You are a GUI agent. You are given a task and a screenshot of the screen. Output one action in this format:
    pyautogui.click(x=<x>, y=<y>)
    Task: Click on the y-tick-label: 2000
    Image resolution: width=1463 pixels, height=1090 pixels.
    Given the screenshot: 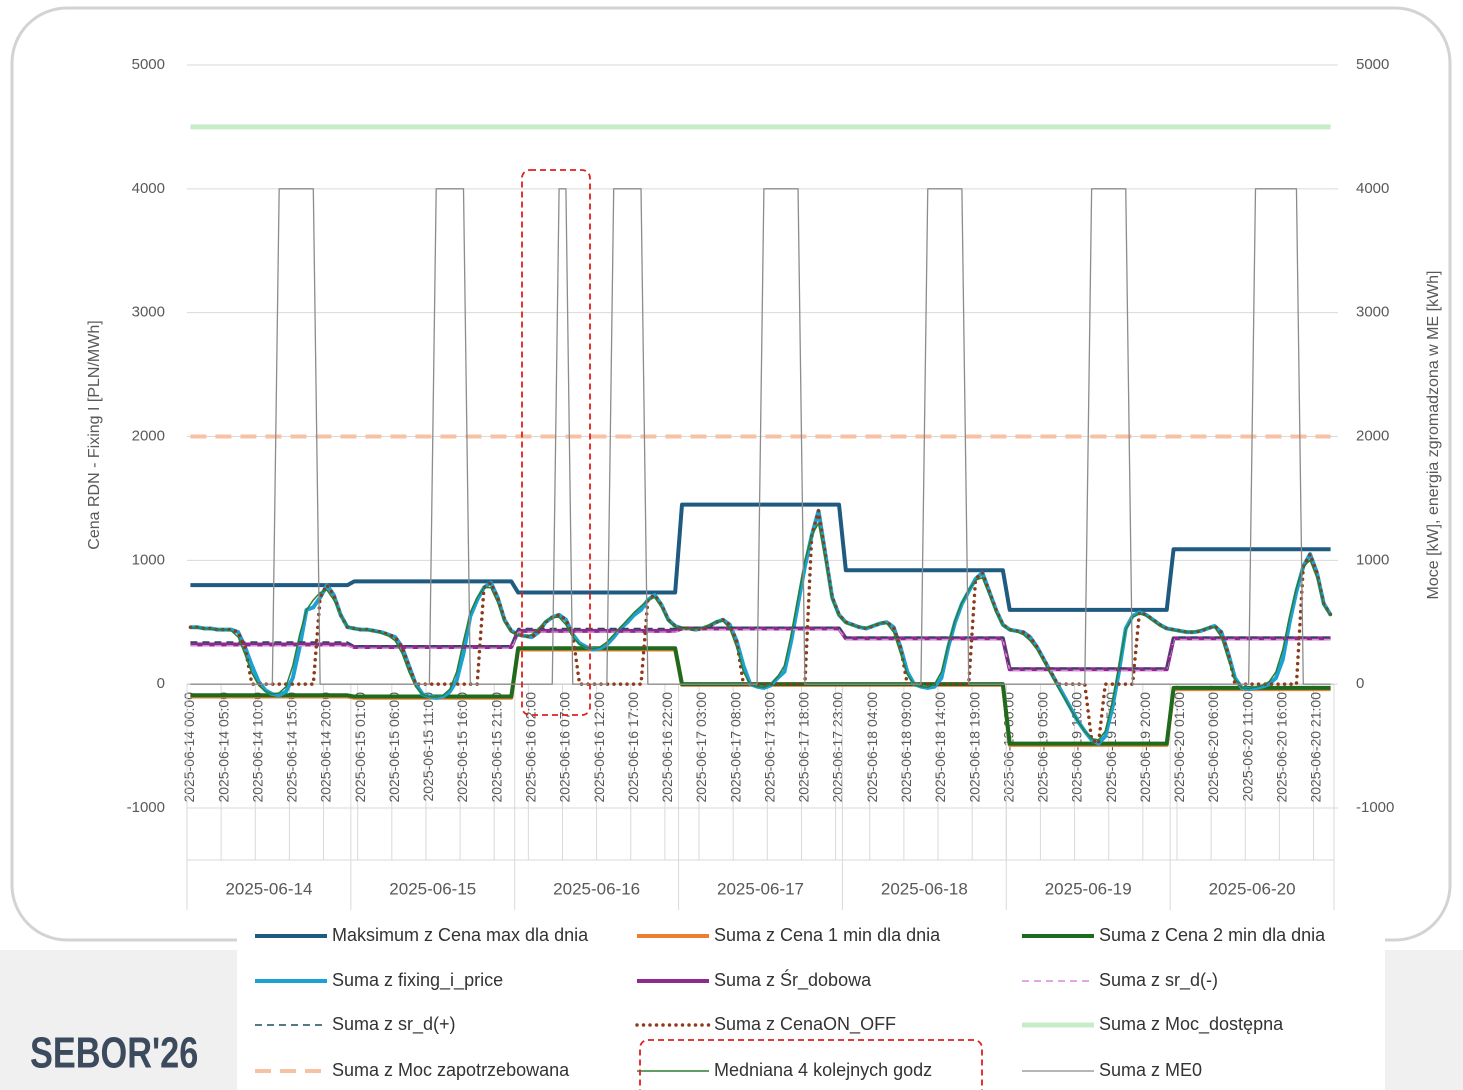 What is the action you would take?
    pyautogui.click(x=148, y=435)
    